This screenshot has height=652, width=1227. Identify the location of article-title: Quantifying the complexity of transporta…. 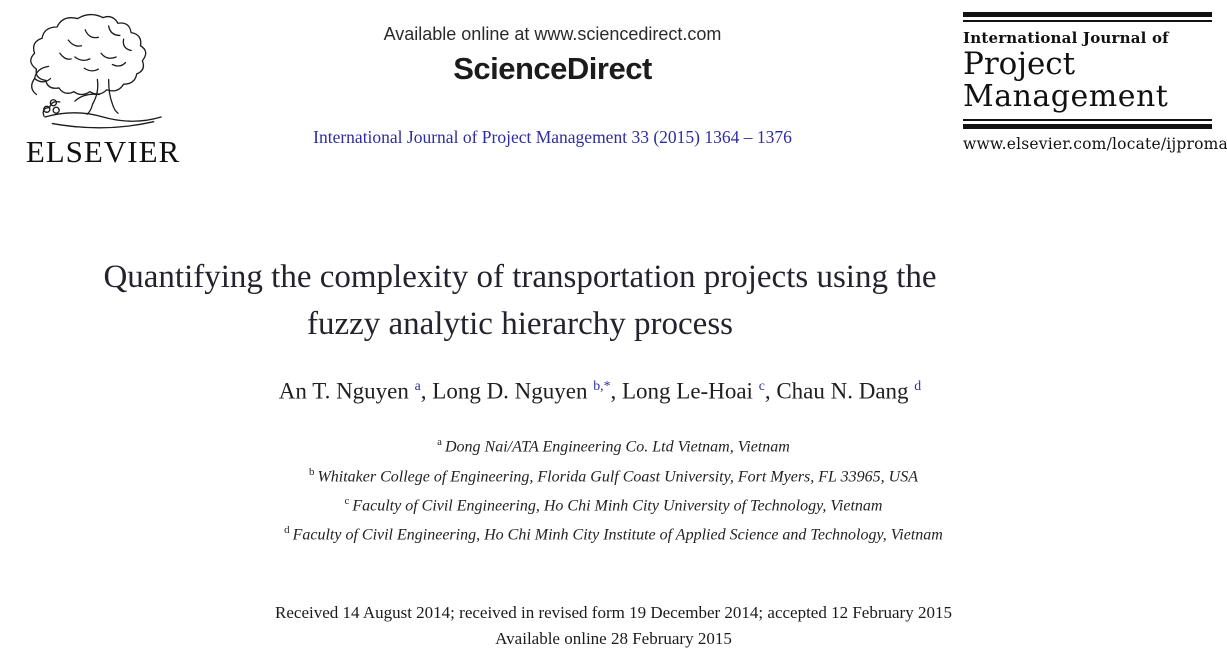
(520, 301).